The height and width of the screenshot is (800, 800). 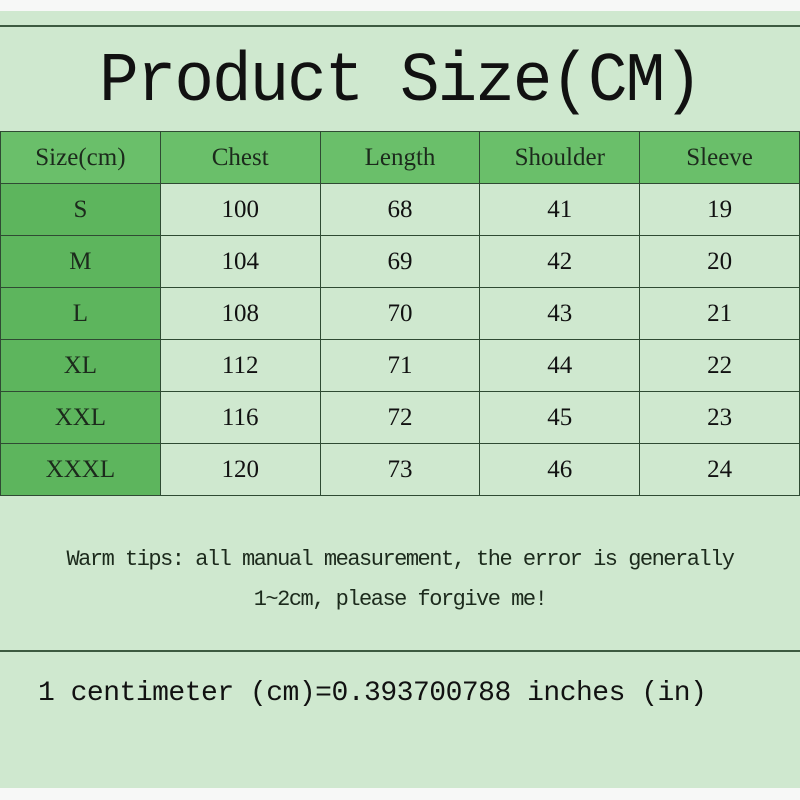 I want to click on value-cell: 112, so click(x=240, y=365).